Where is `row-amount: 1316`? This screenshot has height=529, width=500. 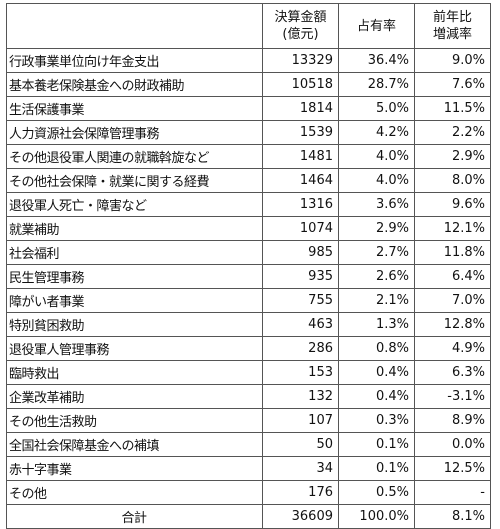
row-amount: 1316 is located at coordinates (300, 204).